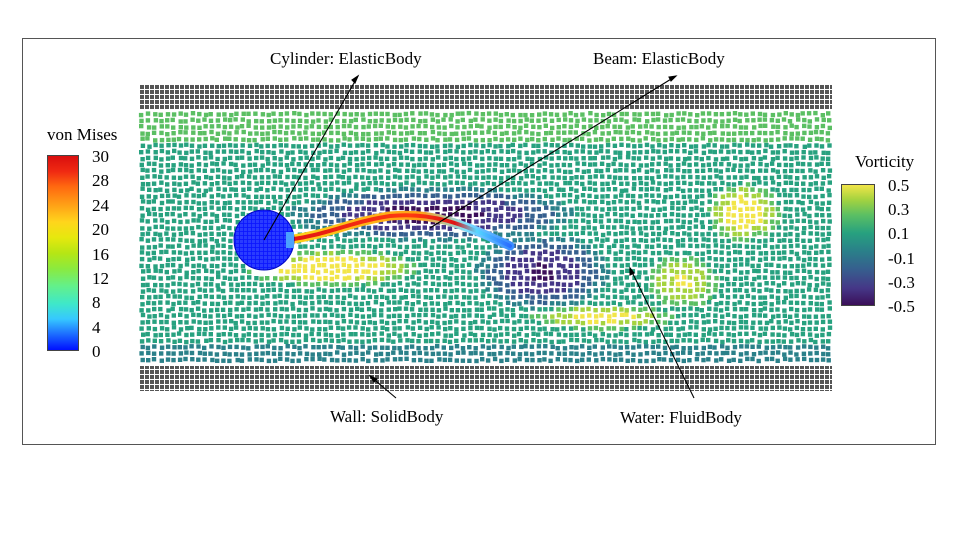 The image size is (960, 540). I want to click on beam-arrowhead, so click(673, 78).